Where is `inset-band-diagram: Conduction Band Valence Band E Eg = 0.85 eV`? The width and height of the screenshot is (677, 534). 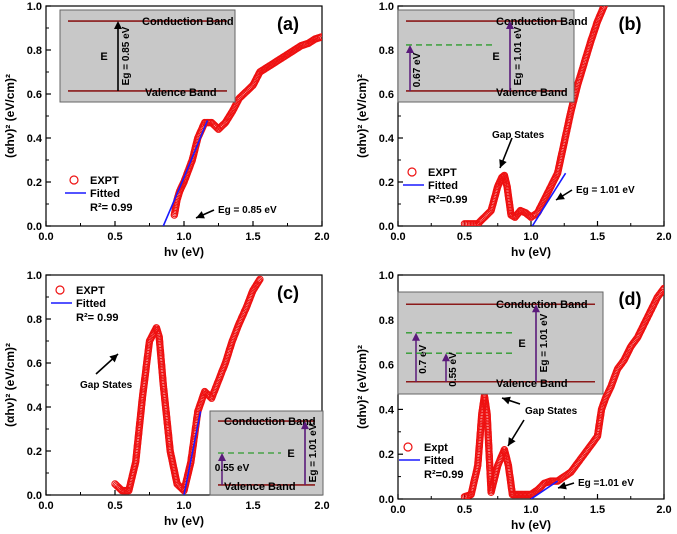
inset-band-diagram: Conduction Band Valence Band E Eg = 0.85 eV is located at coordinates (147, 56).